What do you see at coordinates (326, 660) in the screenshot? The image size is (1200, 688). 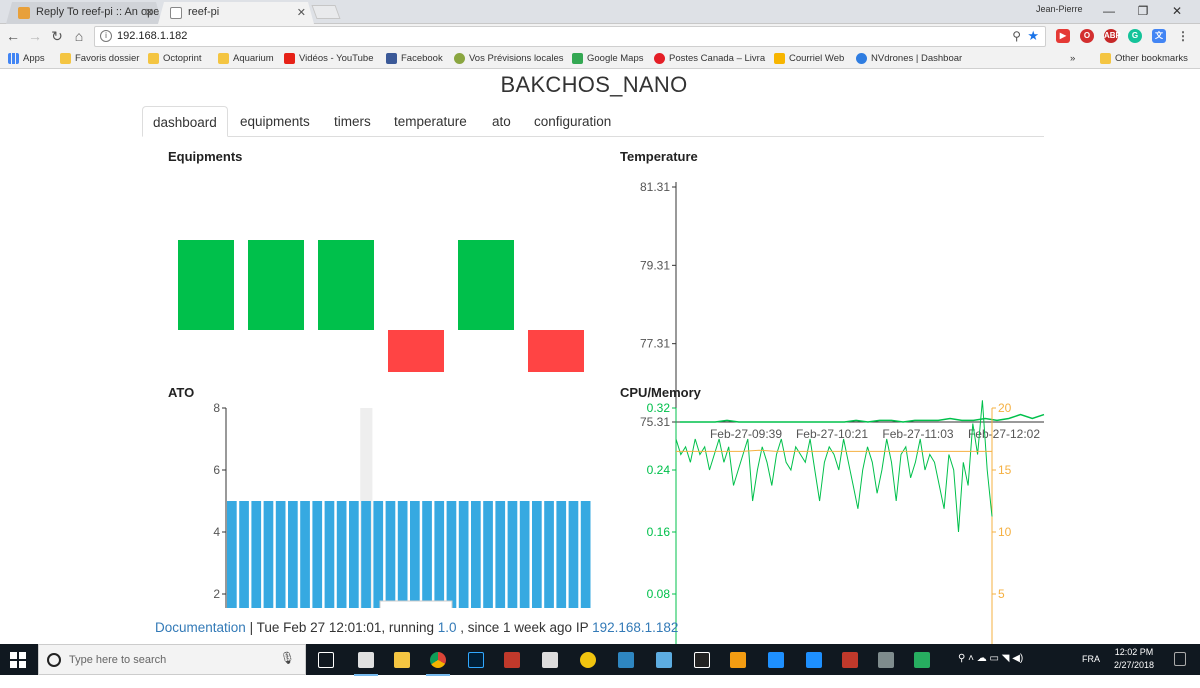 I see `task-view-icon` at bounding box center [326, 660].